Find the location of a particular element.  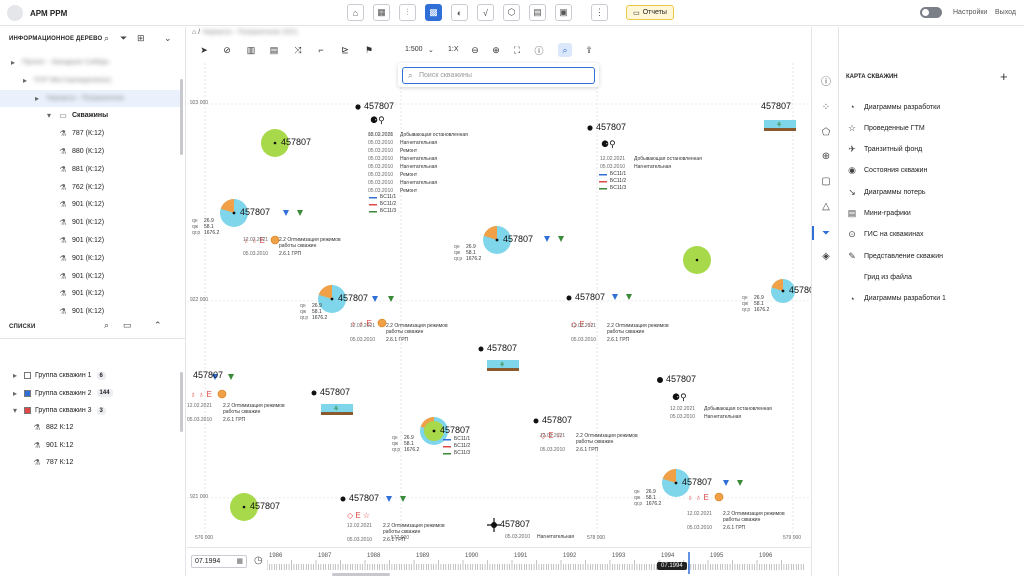

home-icon: ⌂ is located at coordinates (194, 32).